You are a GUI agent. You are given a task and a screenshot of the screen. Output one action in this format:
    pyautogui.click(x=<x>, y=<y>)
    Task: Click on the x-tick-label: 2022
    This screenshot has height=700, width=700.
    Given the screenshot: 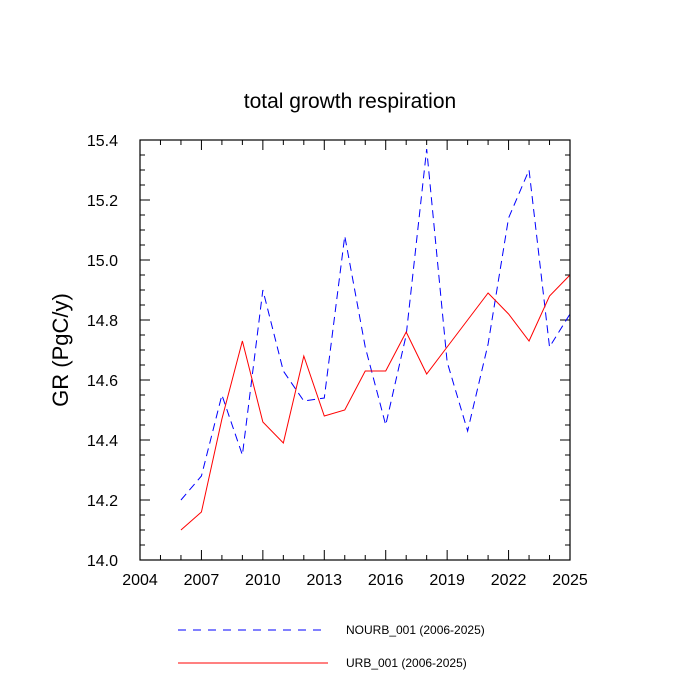 What is the action you would take?
    pyautogui.click(x=509, y=580)
    